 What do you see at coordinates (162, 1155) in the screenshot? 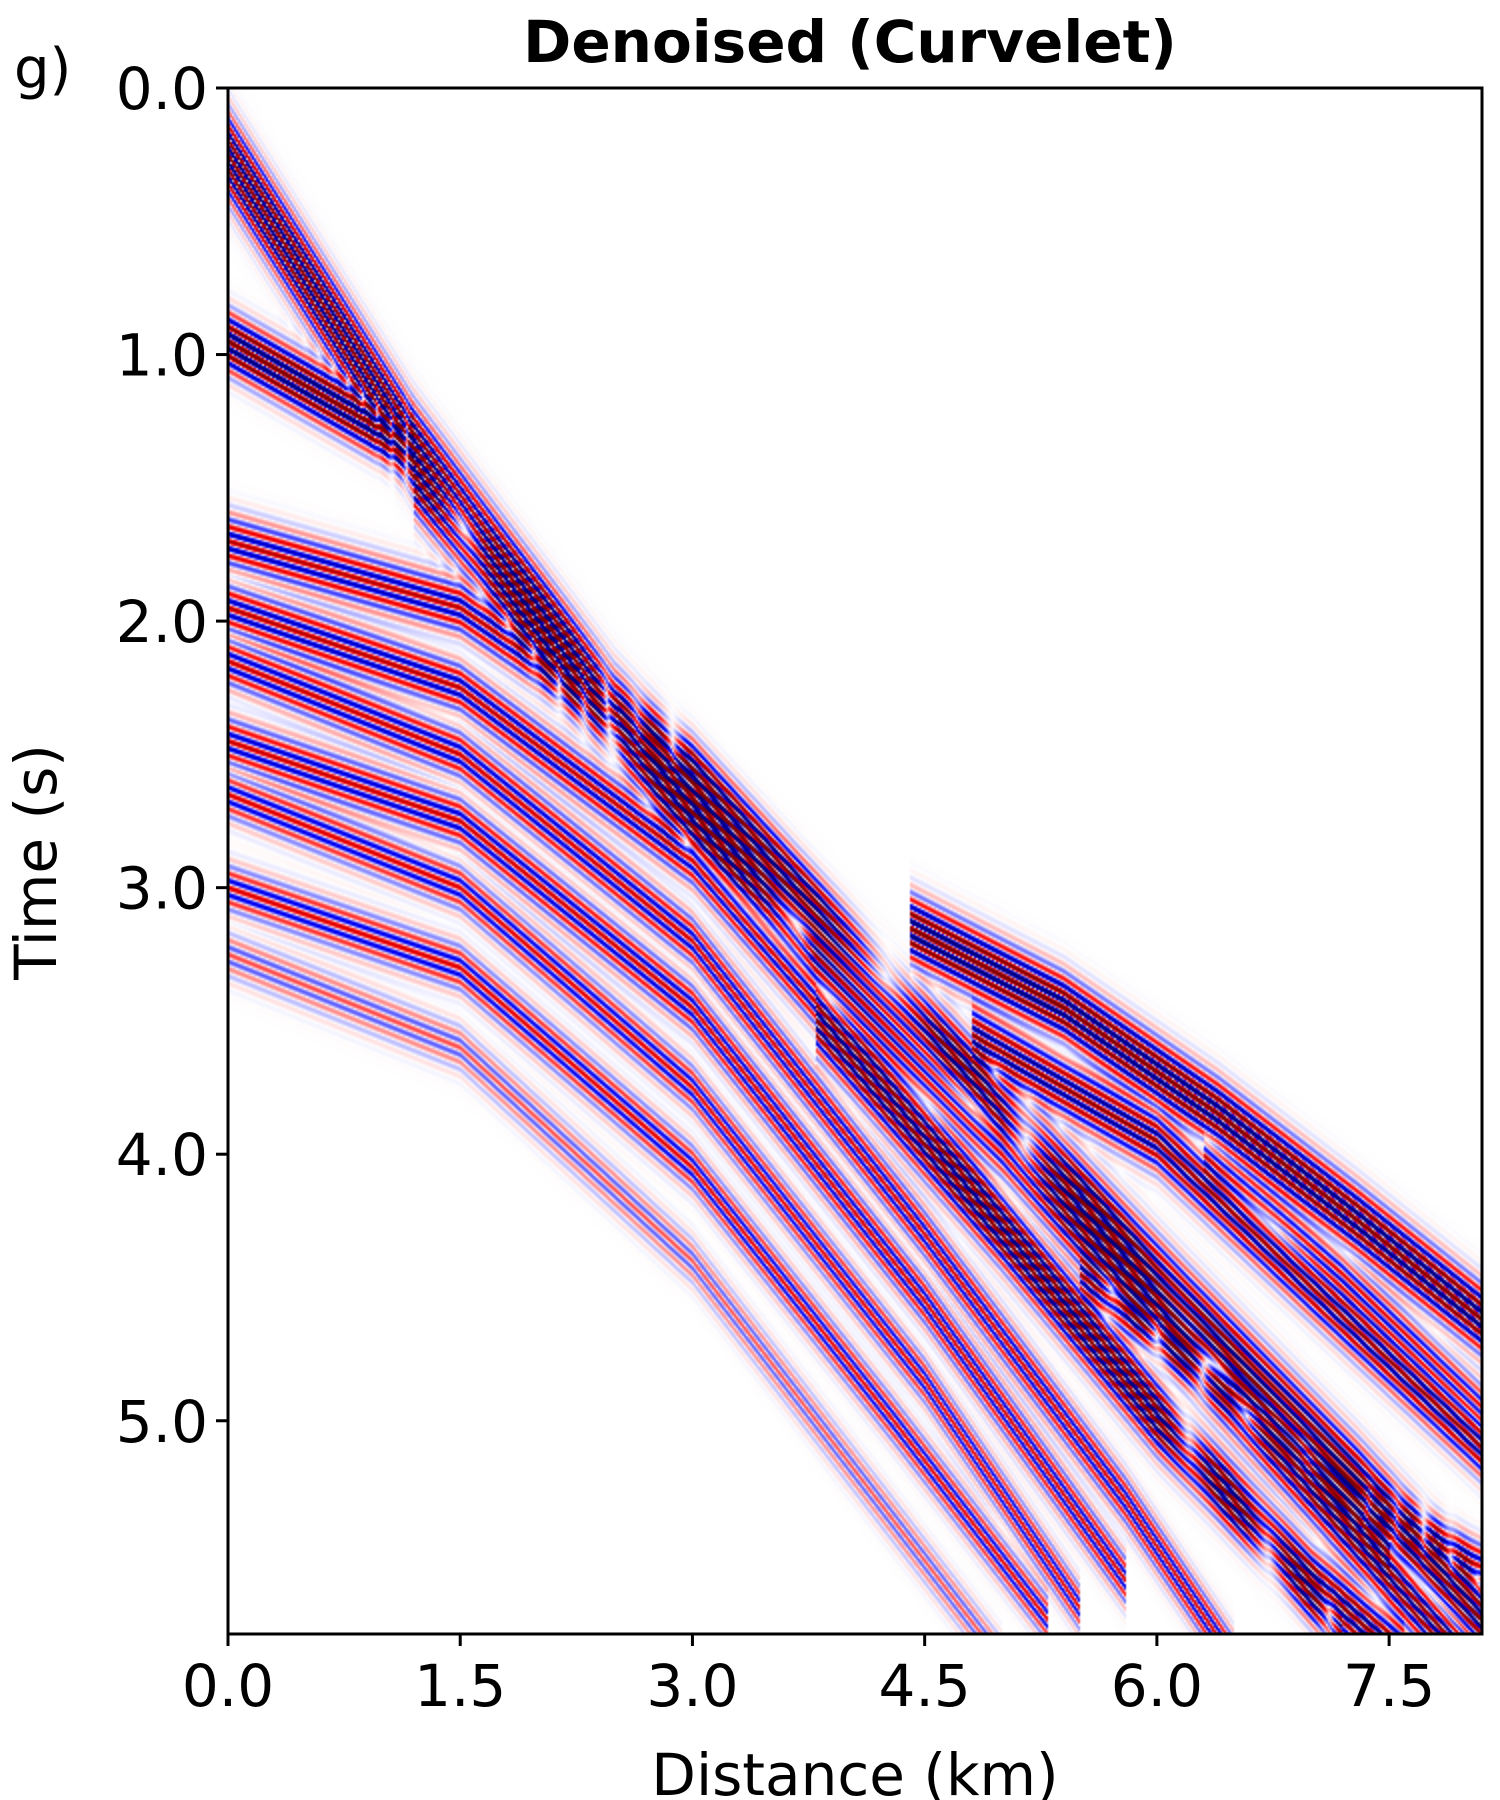
I see `y-tick-label: 4.0` at bounding box center [162, 1155].